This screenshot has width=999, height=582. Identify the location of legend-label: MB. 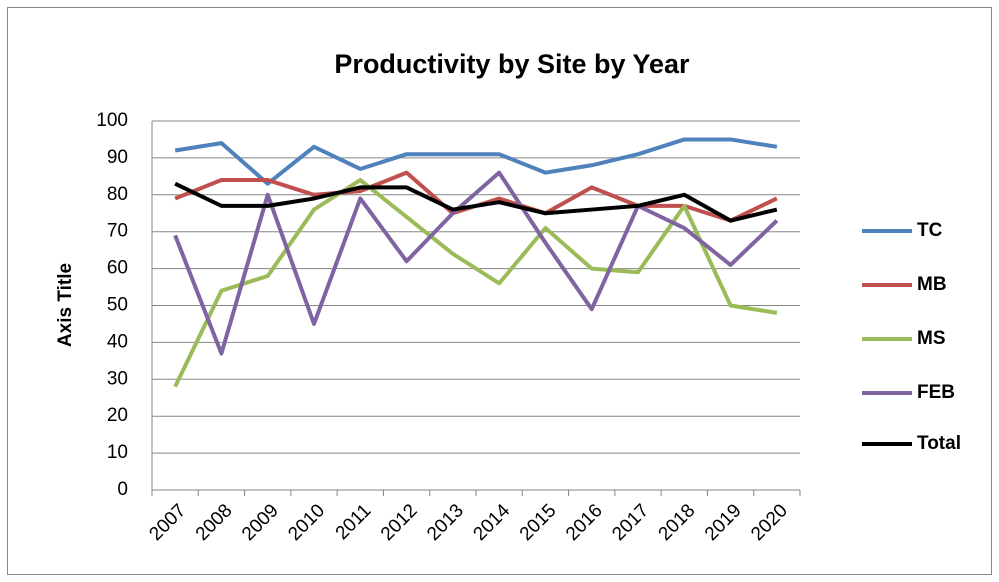
(932, 284).